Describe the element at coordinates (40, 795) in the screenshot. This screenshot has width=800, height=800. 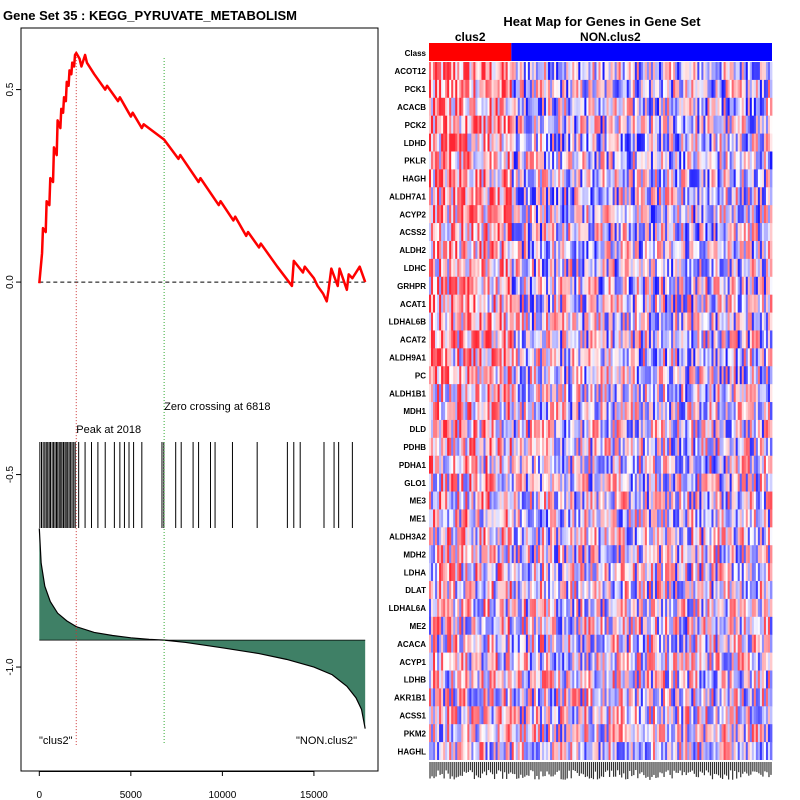
I see `x-tick-label: 0` at that location.